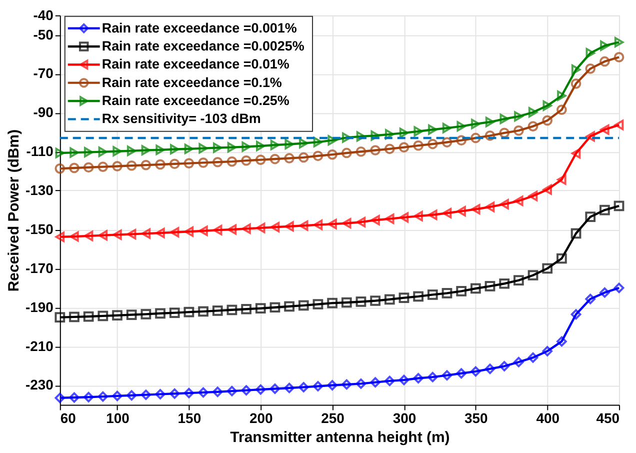  I want to click on y-tick-label: -170, so click(39, 268).